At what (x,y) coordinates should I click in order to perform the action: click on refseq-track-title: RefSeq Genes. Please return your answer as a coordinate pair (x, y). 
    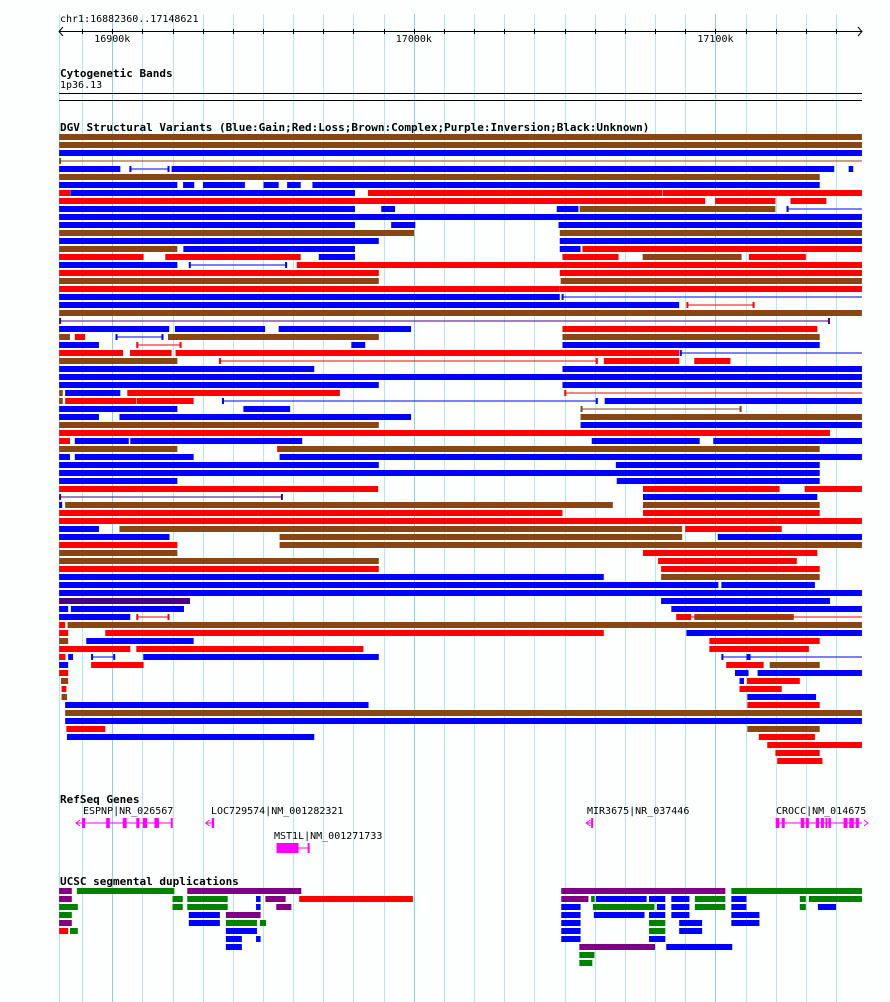
    Looking at the image, I should click on (100, 799).